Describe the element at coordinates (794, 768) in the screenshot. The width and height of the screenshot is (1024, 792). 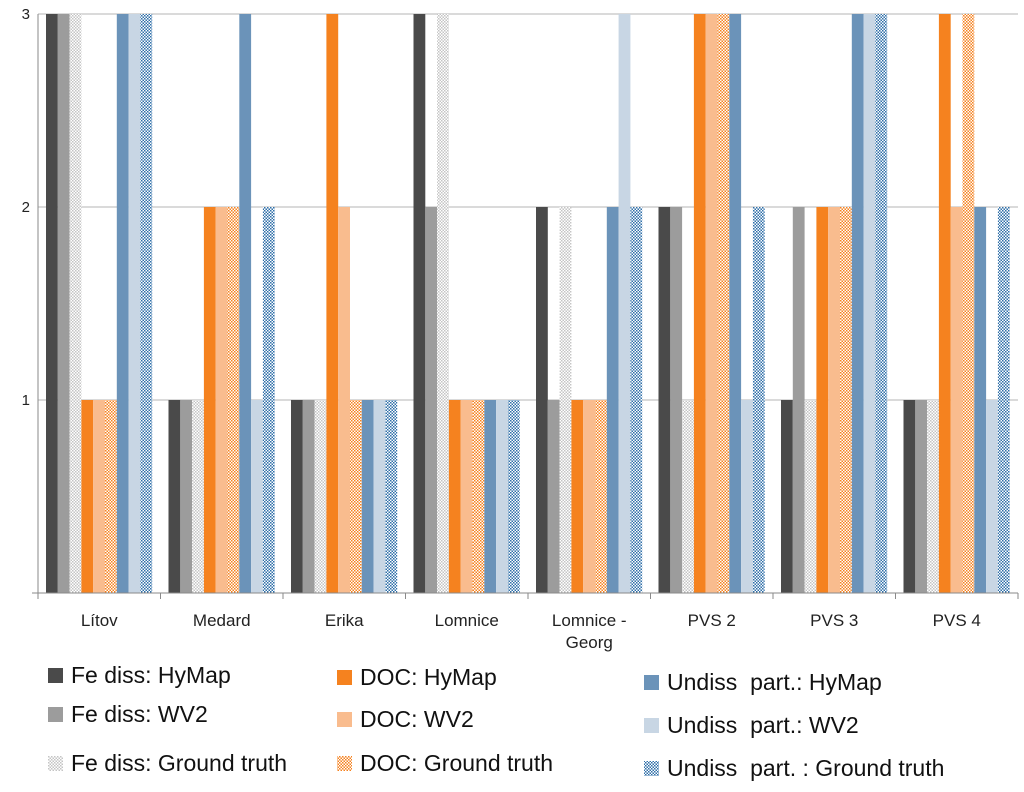
I see `legend-item: Undiss part. : Ground truth` at that location.